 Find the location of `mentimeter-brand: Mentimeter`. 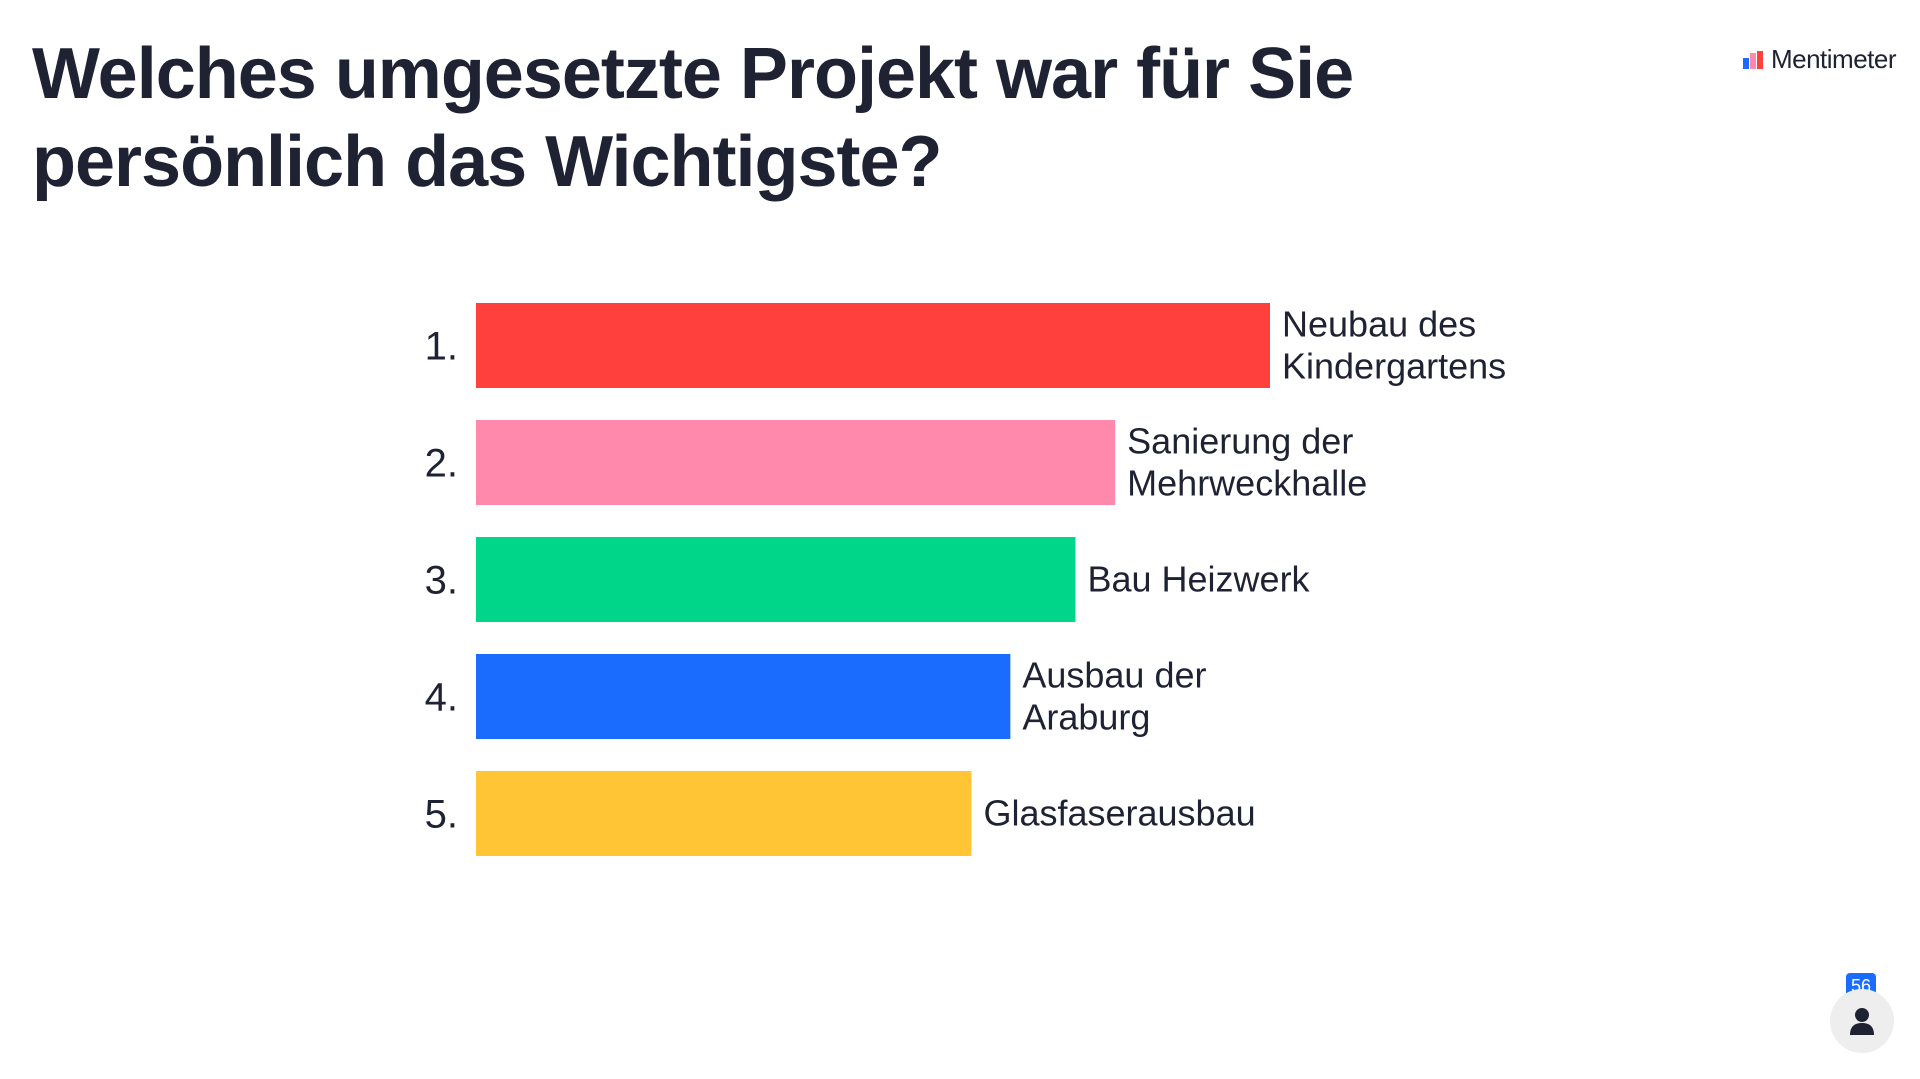

mentimeter-brand: Mentimeter is located at coordinates (1819, 59).